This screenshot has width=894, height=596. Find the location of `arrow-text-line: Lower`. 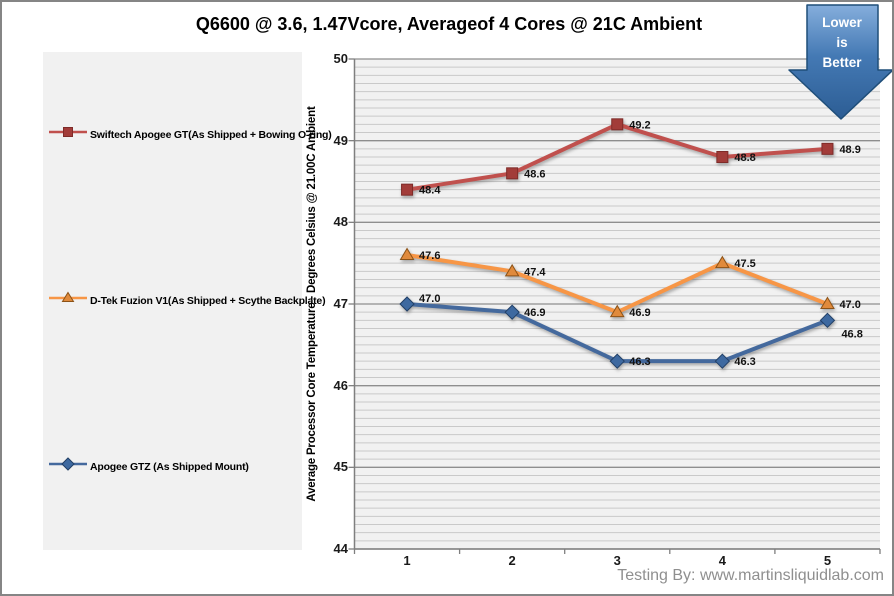

arrow-text-line: Lower is located at coordinates (842, 22).